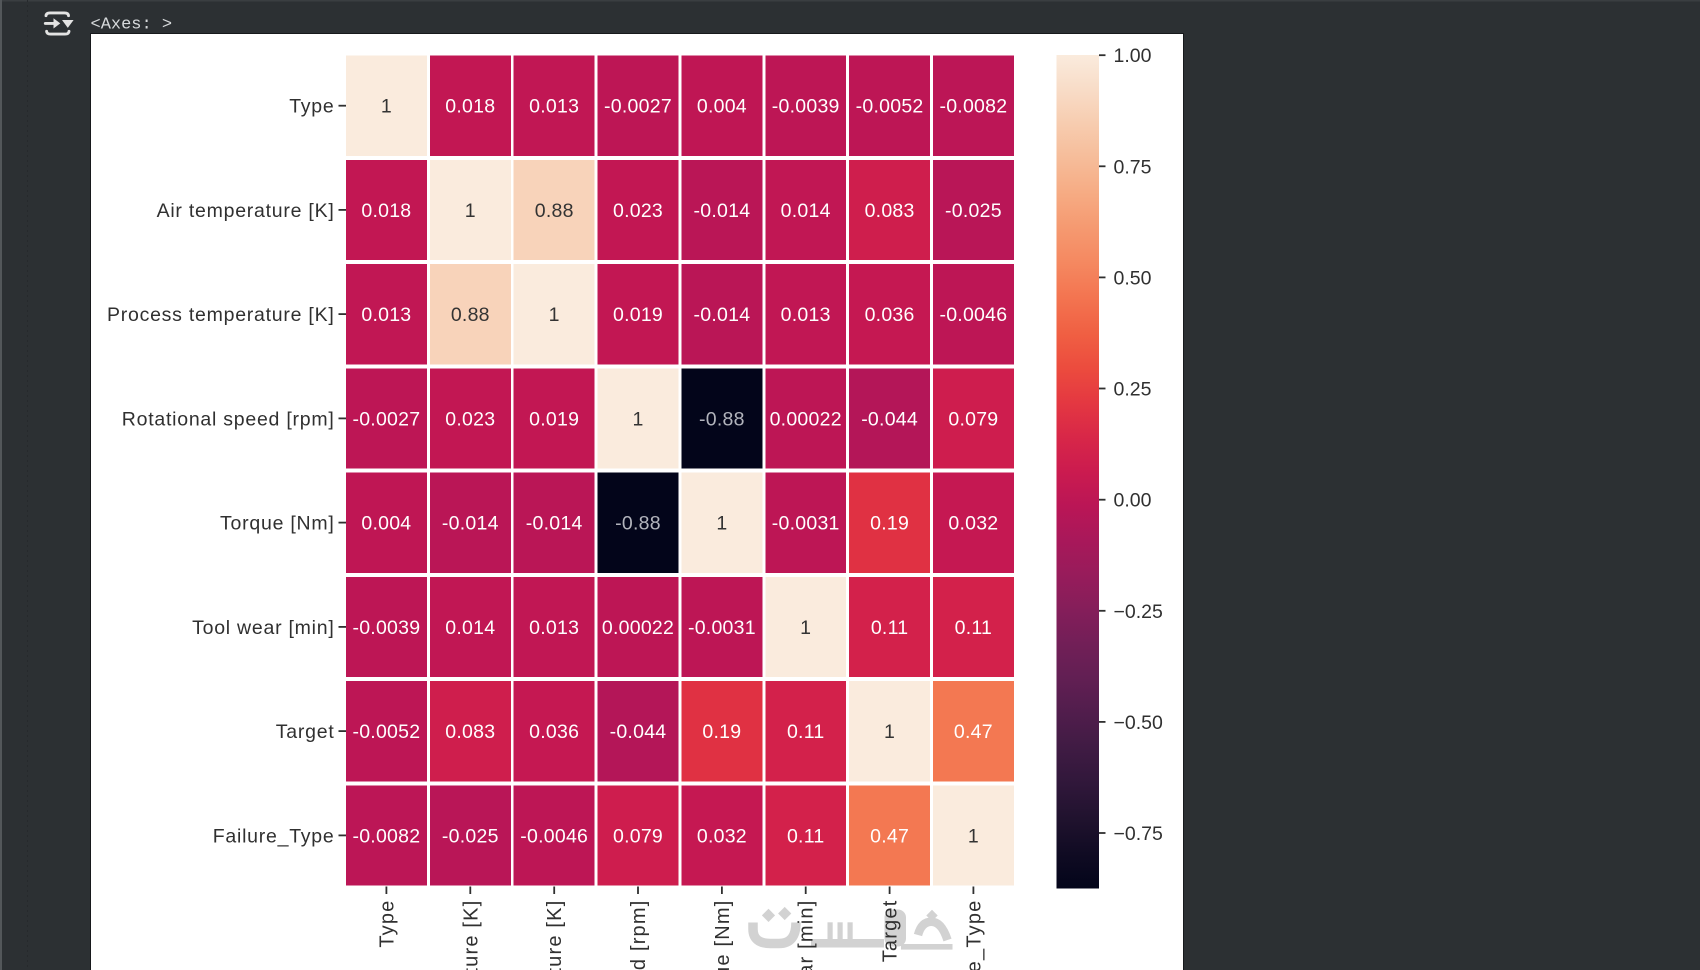 The width and height of the screenshot is (1700, 970). I want to click on svg-text: 0.50, so click(1133, 278).